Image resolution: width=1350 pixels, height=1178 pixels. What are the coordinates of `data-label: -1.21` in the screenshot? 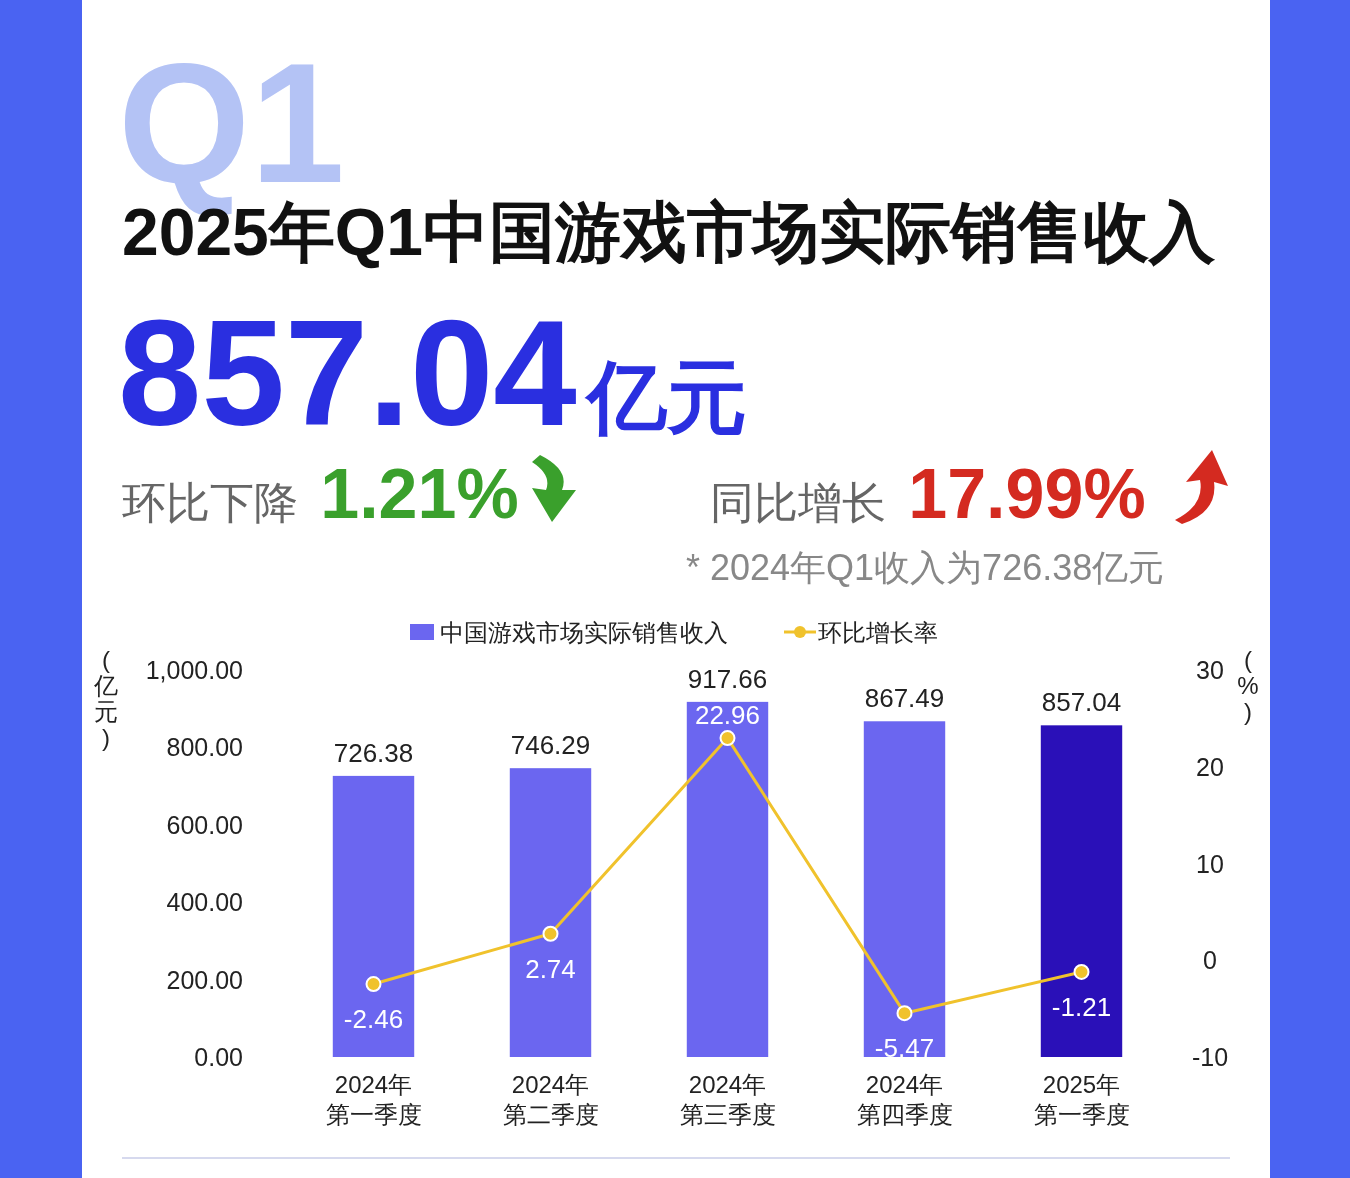 It's located at (1081, 1006).